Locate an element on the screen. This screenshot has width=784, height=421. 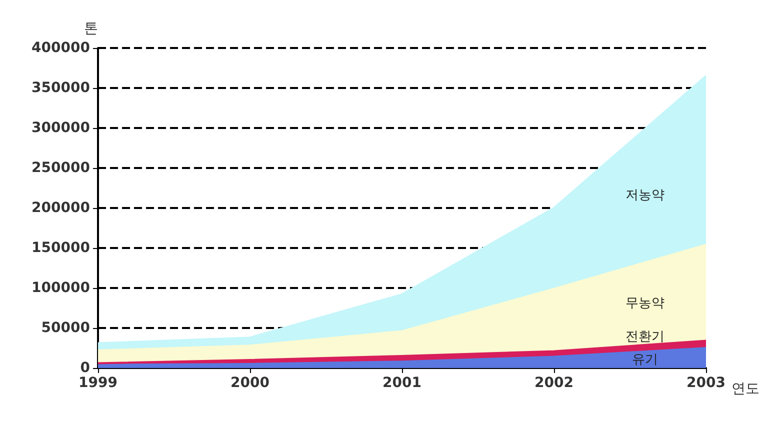
y-tick-label: 300000 is located at coordinates (61, 128).